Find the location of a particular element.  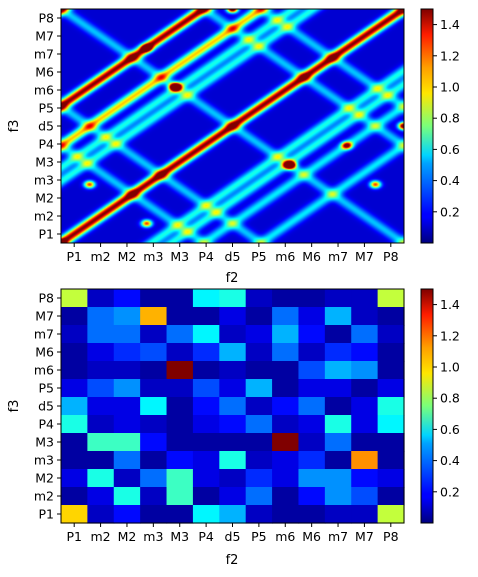

bottom-y-ticks: P8 M7 m7 M6 m6 P5 d5 P4 M3 m3 M2 m2 P1 is located at coordinates (47, 406).